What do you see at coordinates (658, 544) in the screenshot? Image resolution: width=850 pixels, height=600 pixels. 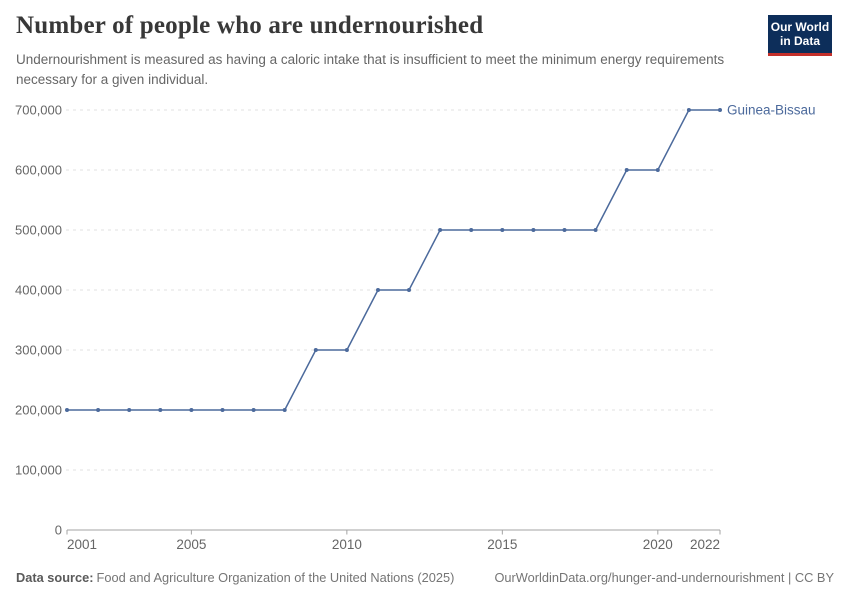 I see `x-axis-label: 2020` at bounding box center [658, 544].